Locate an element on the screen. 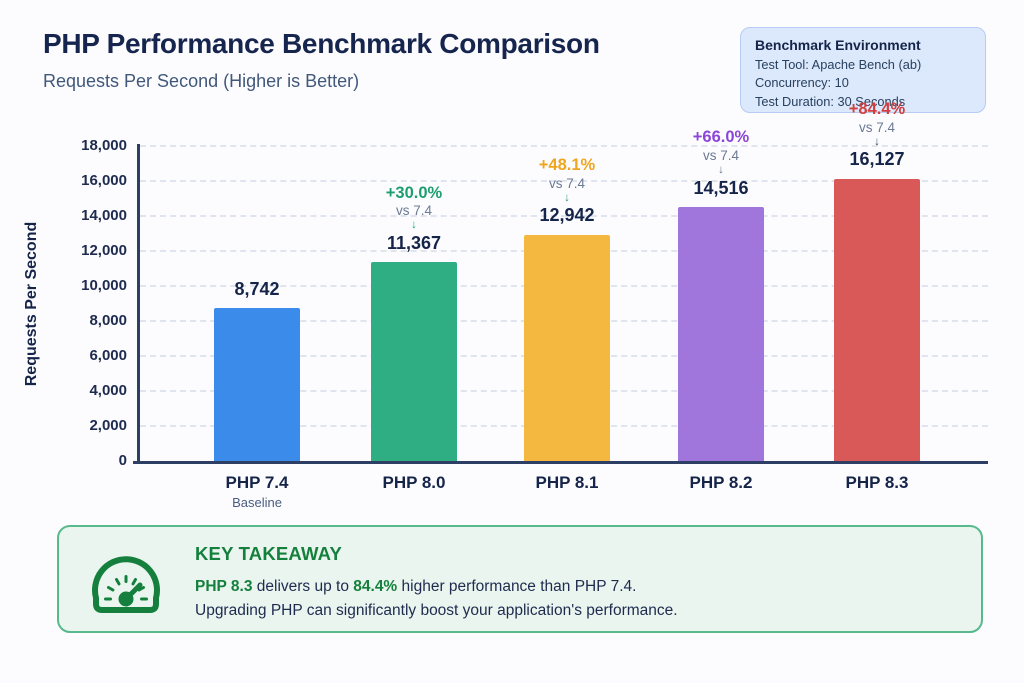  bar-value-label: 8,742 is located at coordinates (257, 288).